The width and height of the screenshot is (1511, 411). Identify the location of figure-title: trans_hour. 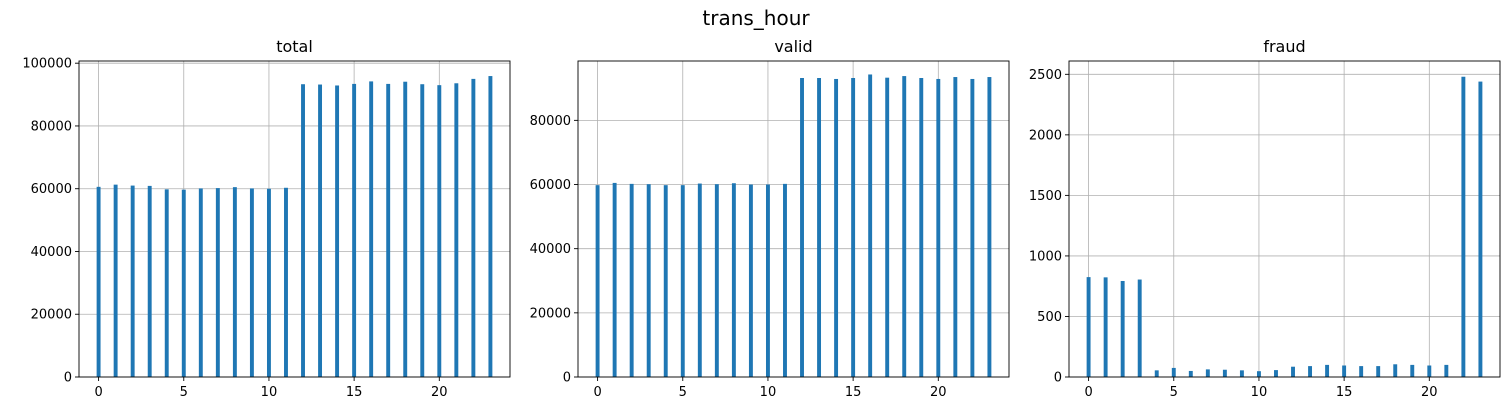
(756, 18).